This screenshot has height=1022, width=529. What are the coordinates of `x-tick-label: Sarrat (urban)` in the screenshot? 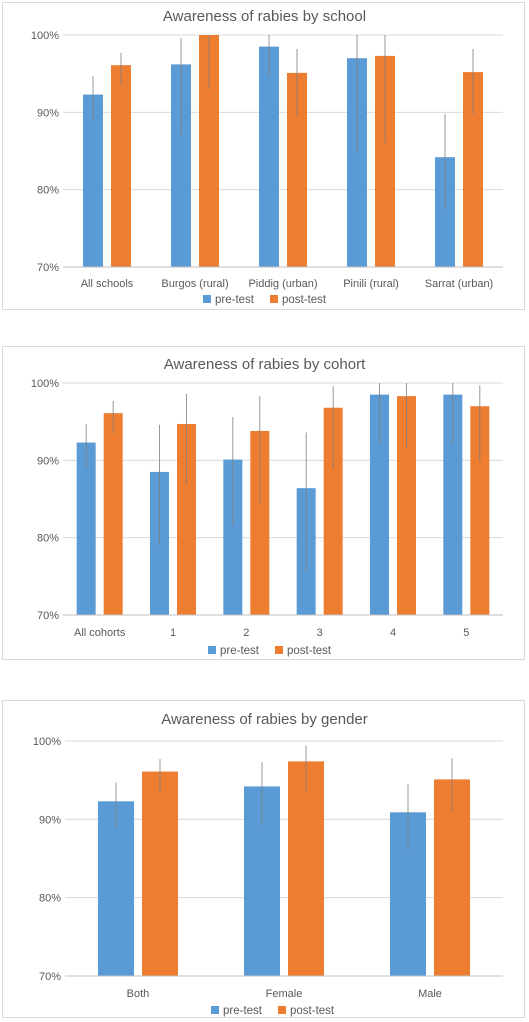 It's located at (459, 284).